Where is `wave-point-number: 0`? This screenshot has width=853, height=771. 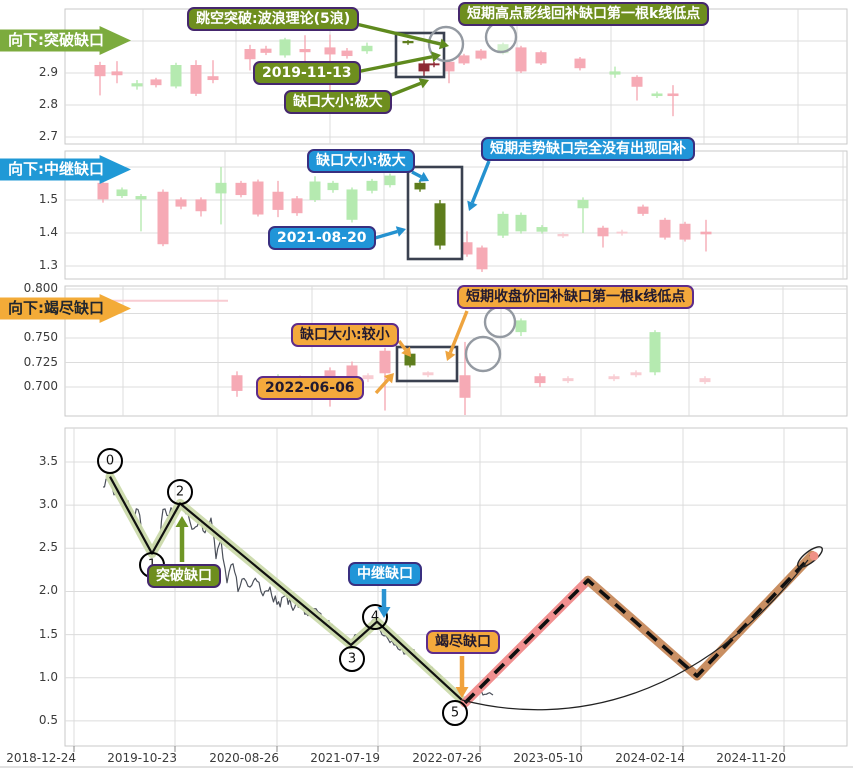 wave-point-number: 0 is located at coordinates (110, 461).